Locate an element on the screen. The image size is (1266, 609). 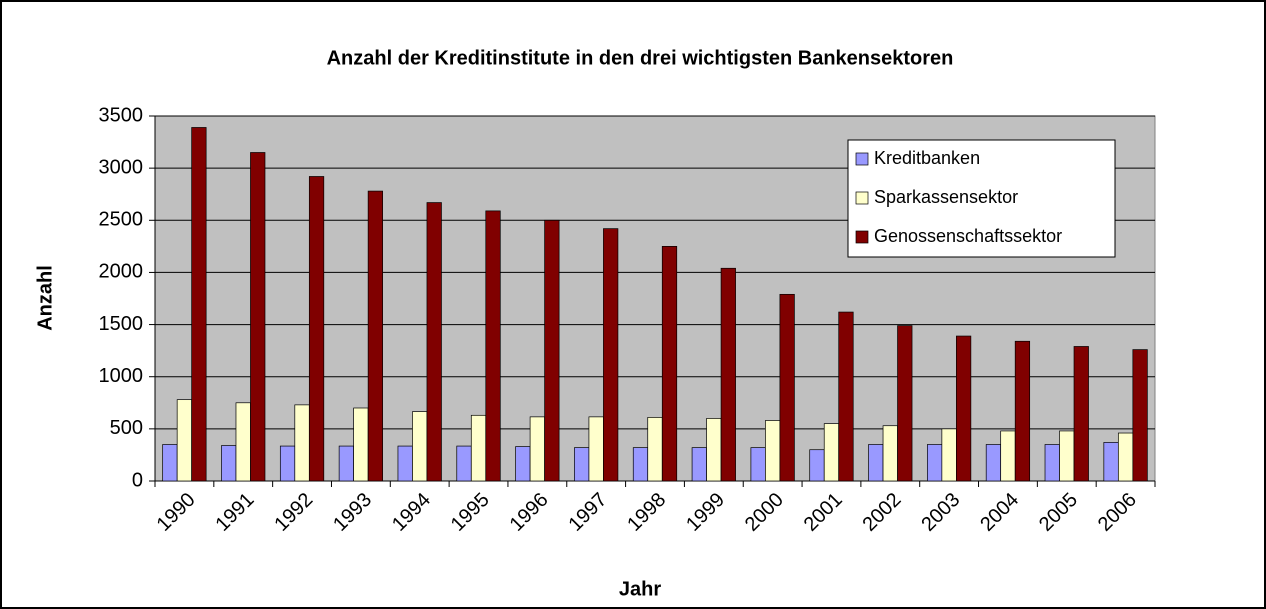
y-tick-label: 0 is located at coordinates (137, 480).